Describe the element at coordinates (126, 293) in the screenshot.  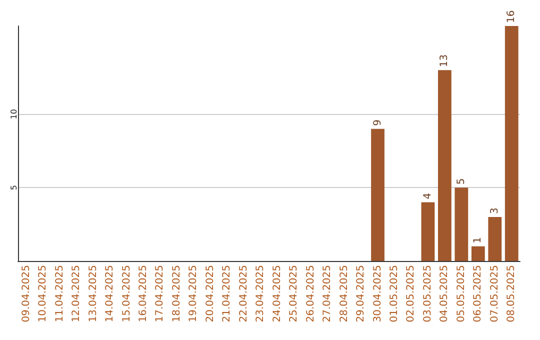
I see `x-tick-label: 15.04.2025` at that location.